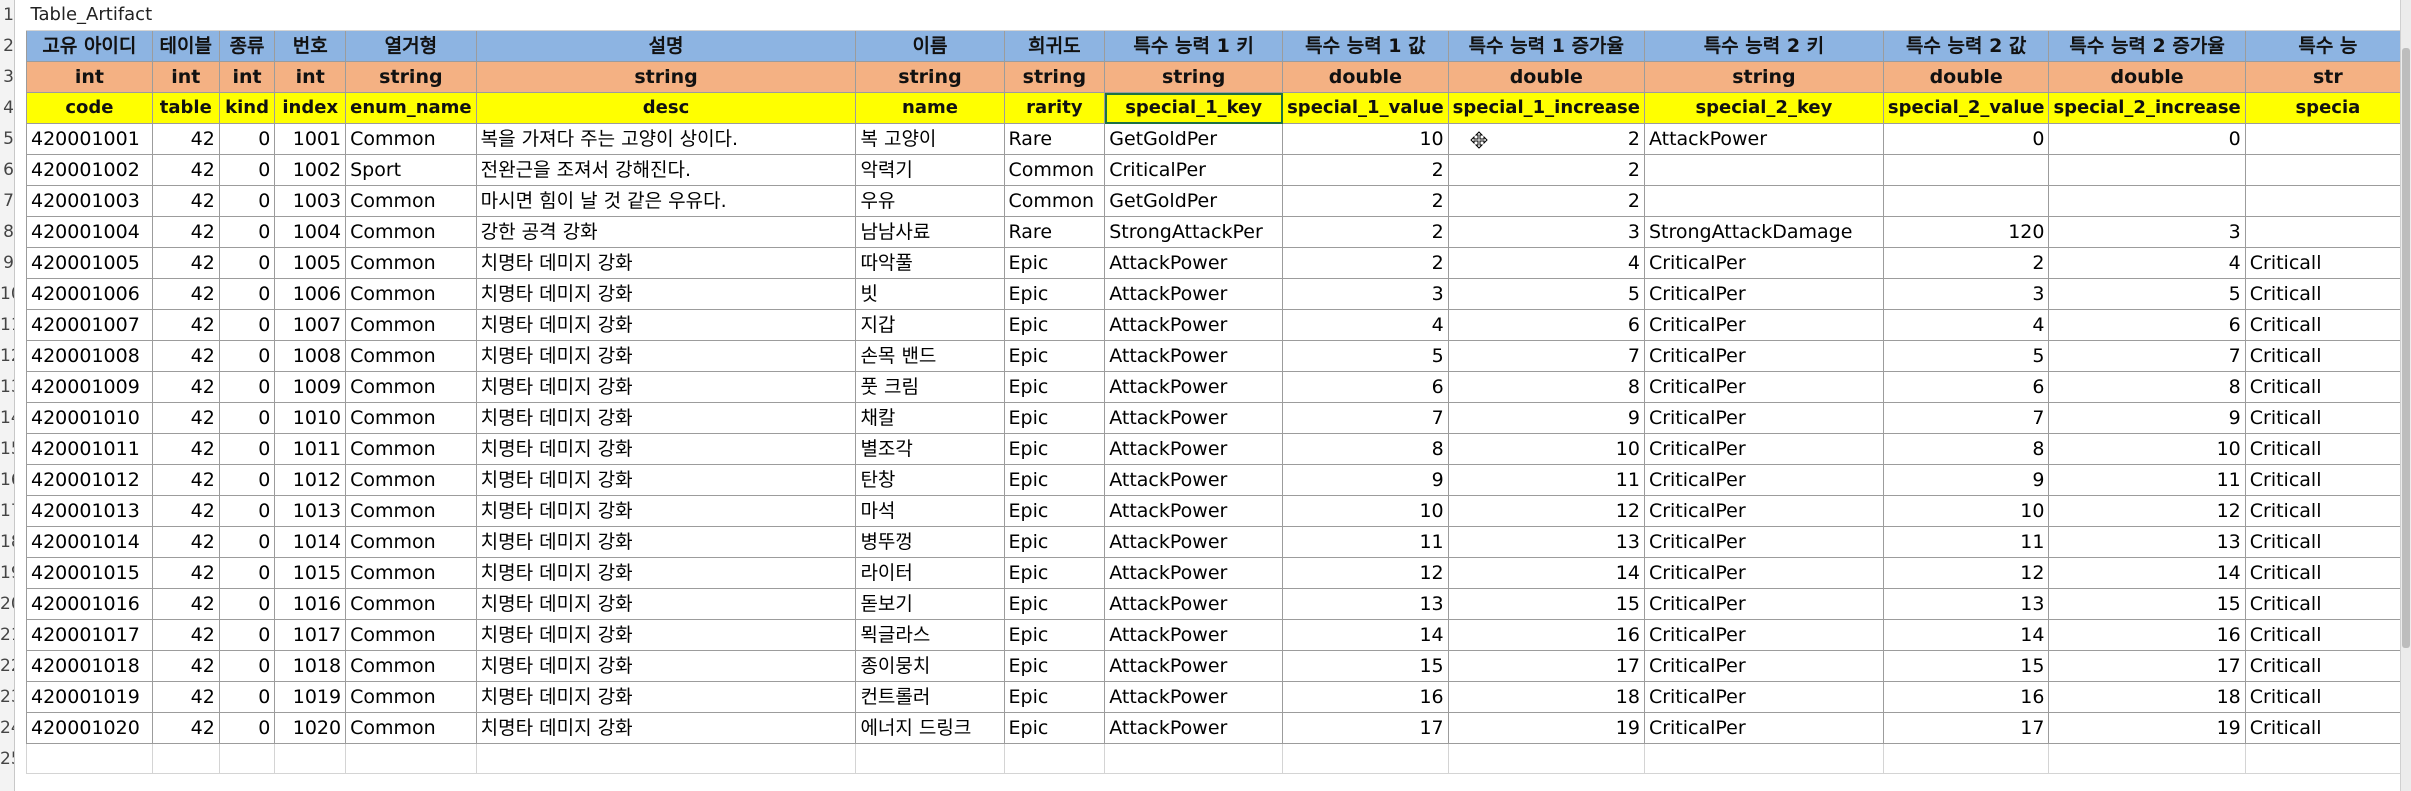 The image size is (2411, 791). I want to click on table-cell: 1020, so click(310, 728).